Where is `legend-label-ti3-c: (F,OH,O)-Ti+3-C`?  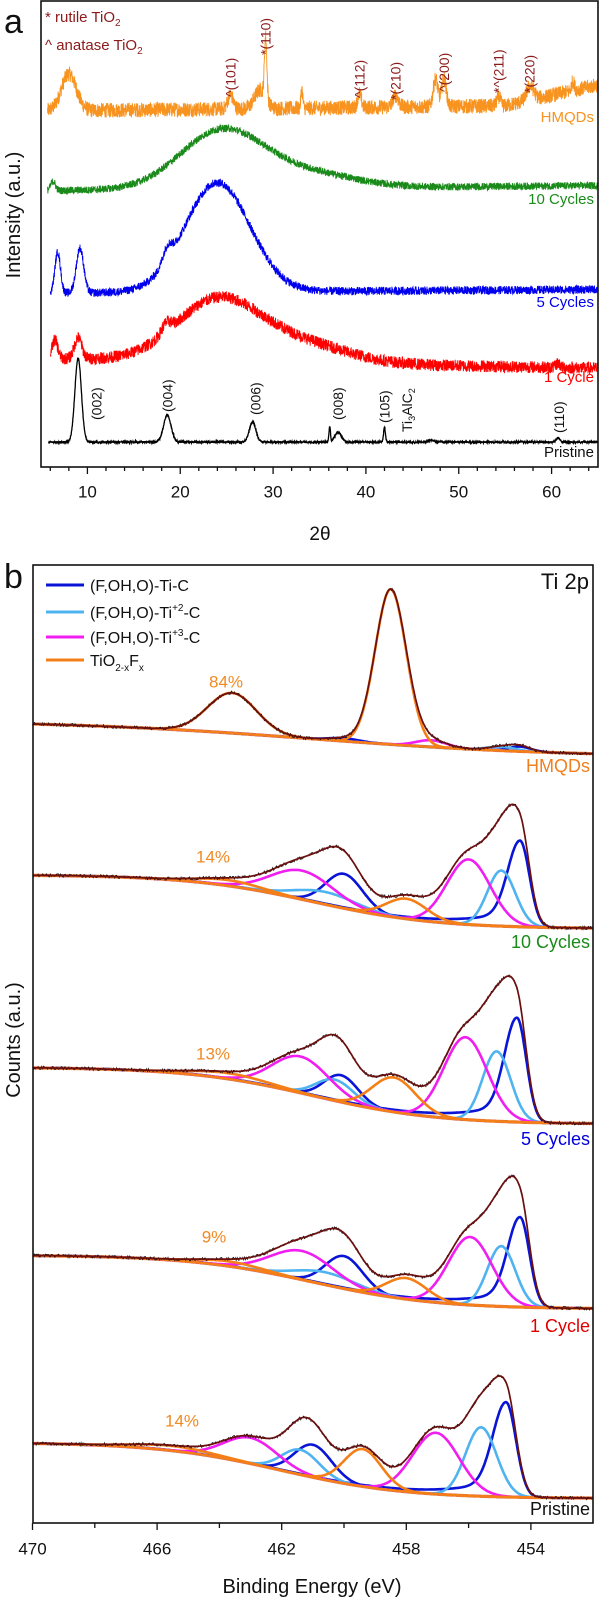 legend-label-ti3-c: (F,OH,O)-Ti+3-C is located at coordinates (145, 637).